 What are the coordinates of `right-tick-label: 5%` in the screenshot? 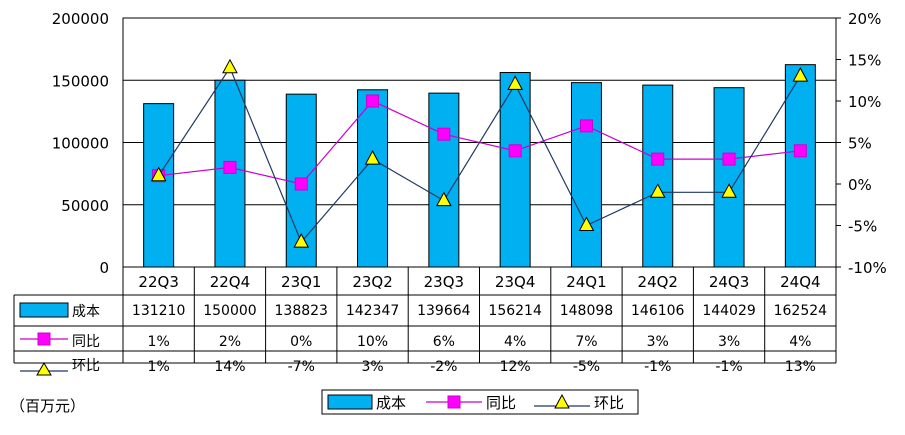 It's located at (860, 144).